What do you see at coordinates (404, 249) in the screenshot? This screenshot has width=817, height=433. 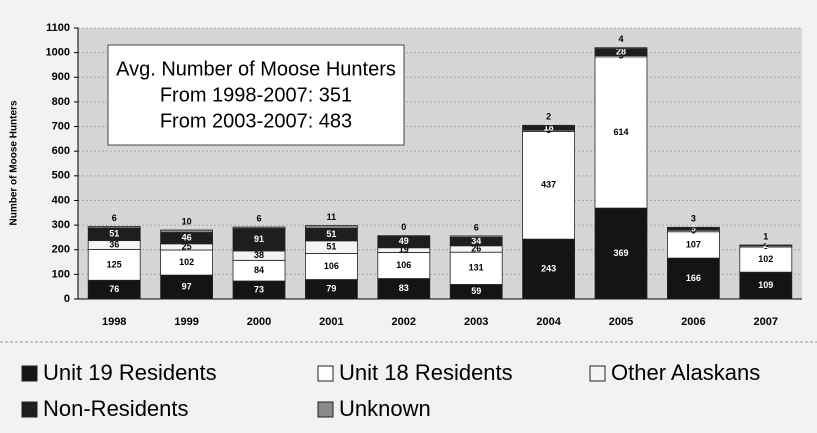 I see `value-label: 19` at bounding box center [404, 249].